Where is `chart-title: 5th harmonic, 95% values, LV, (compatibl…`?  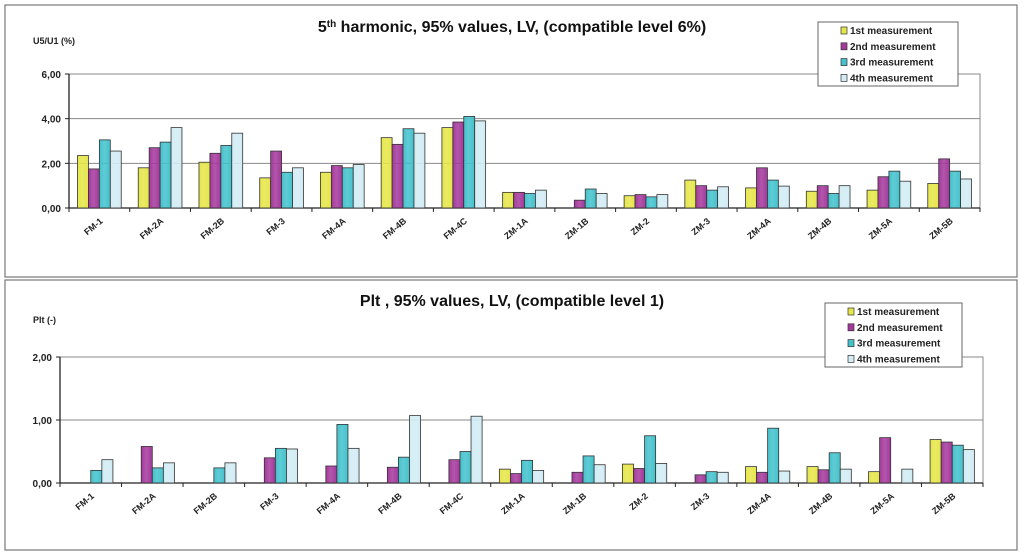 chart-title: 5th harmonic, 95% values, LV, (compatibl… is located at coordinates (512, 28).